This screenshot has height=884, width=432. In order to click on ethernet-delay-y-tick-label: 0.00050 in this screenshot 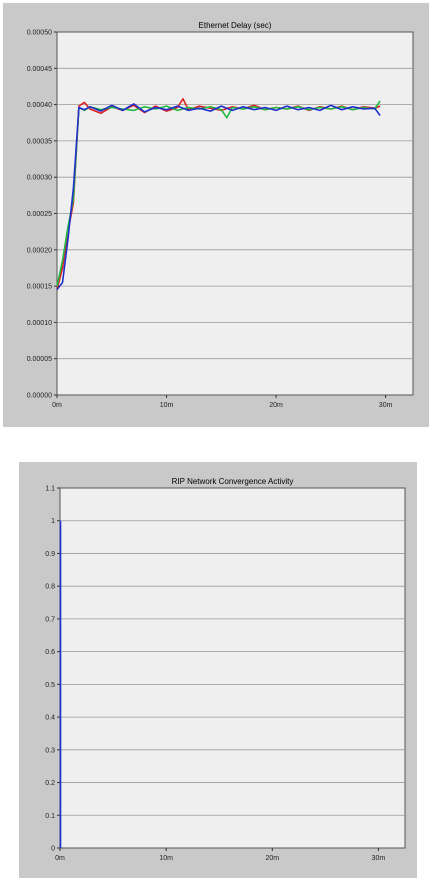, I will do `click(39, 33)`.